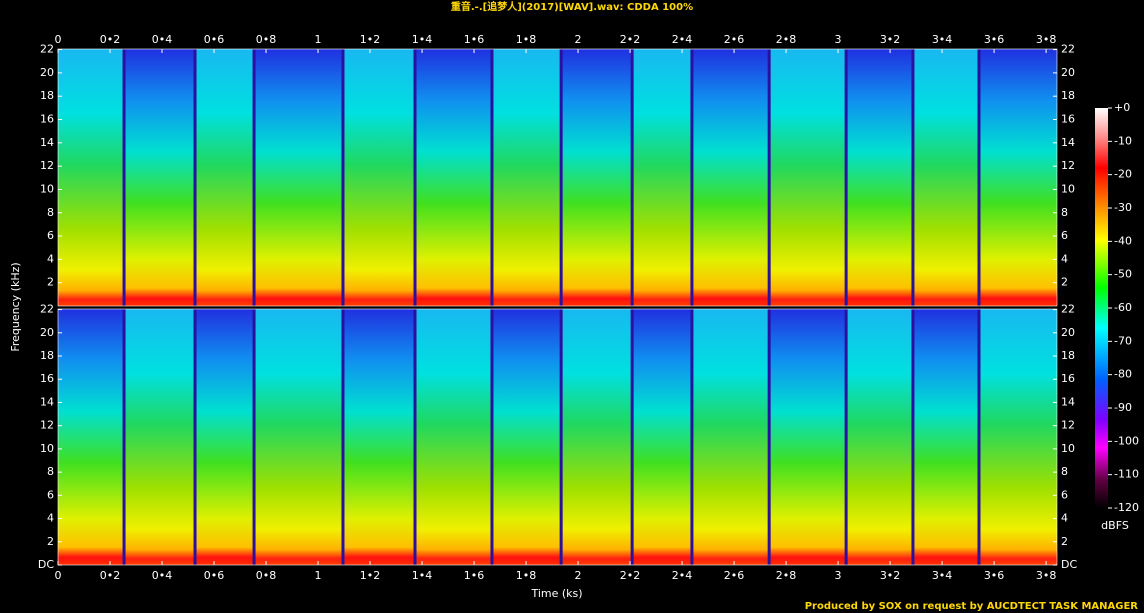  Describe the element at coordinates (942, 575) in the screenshot. I see `x-tick-label: 3•4` at that location.